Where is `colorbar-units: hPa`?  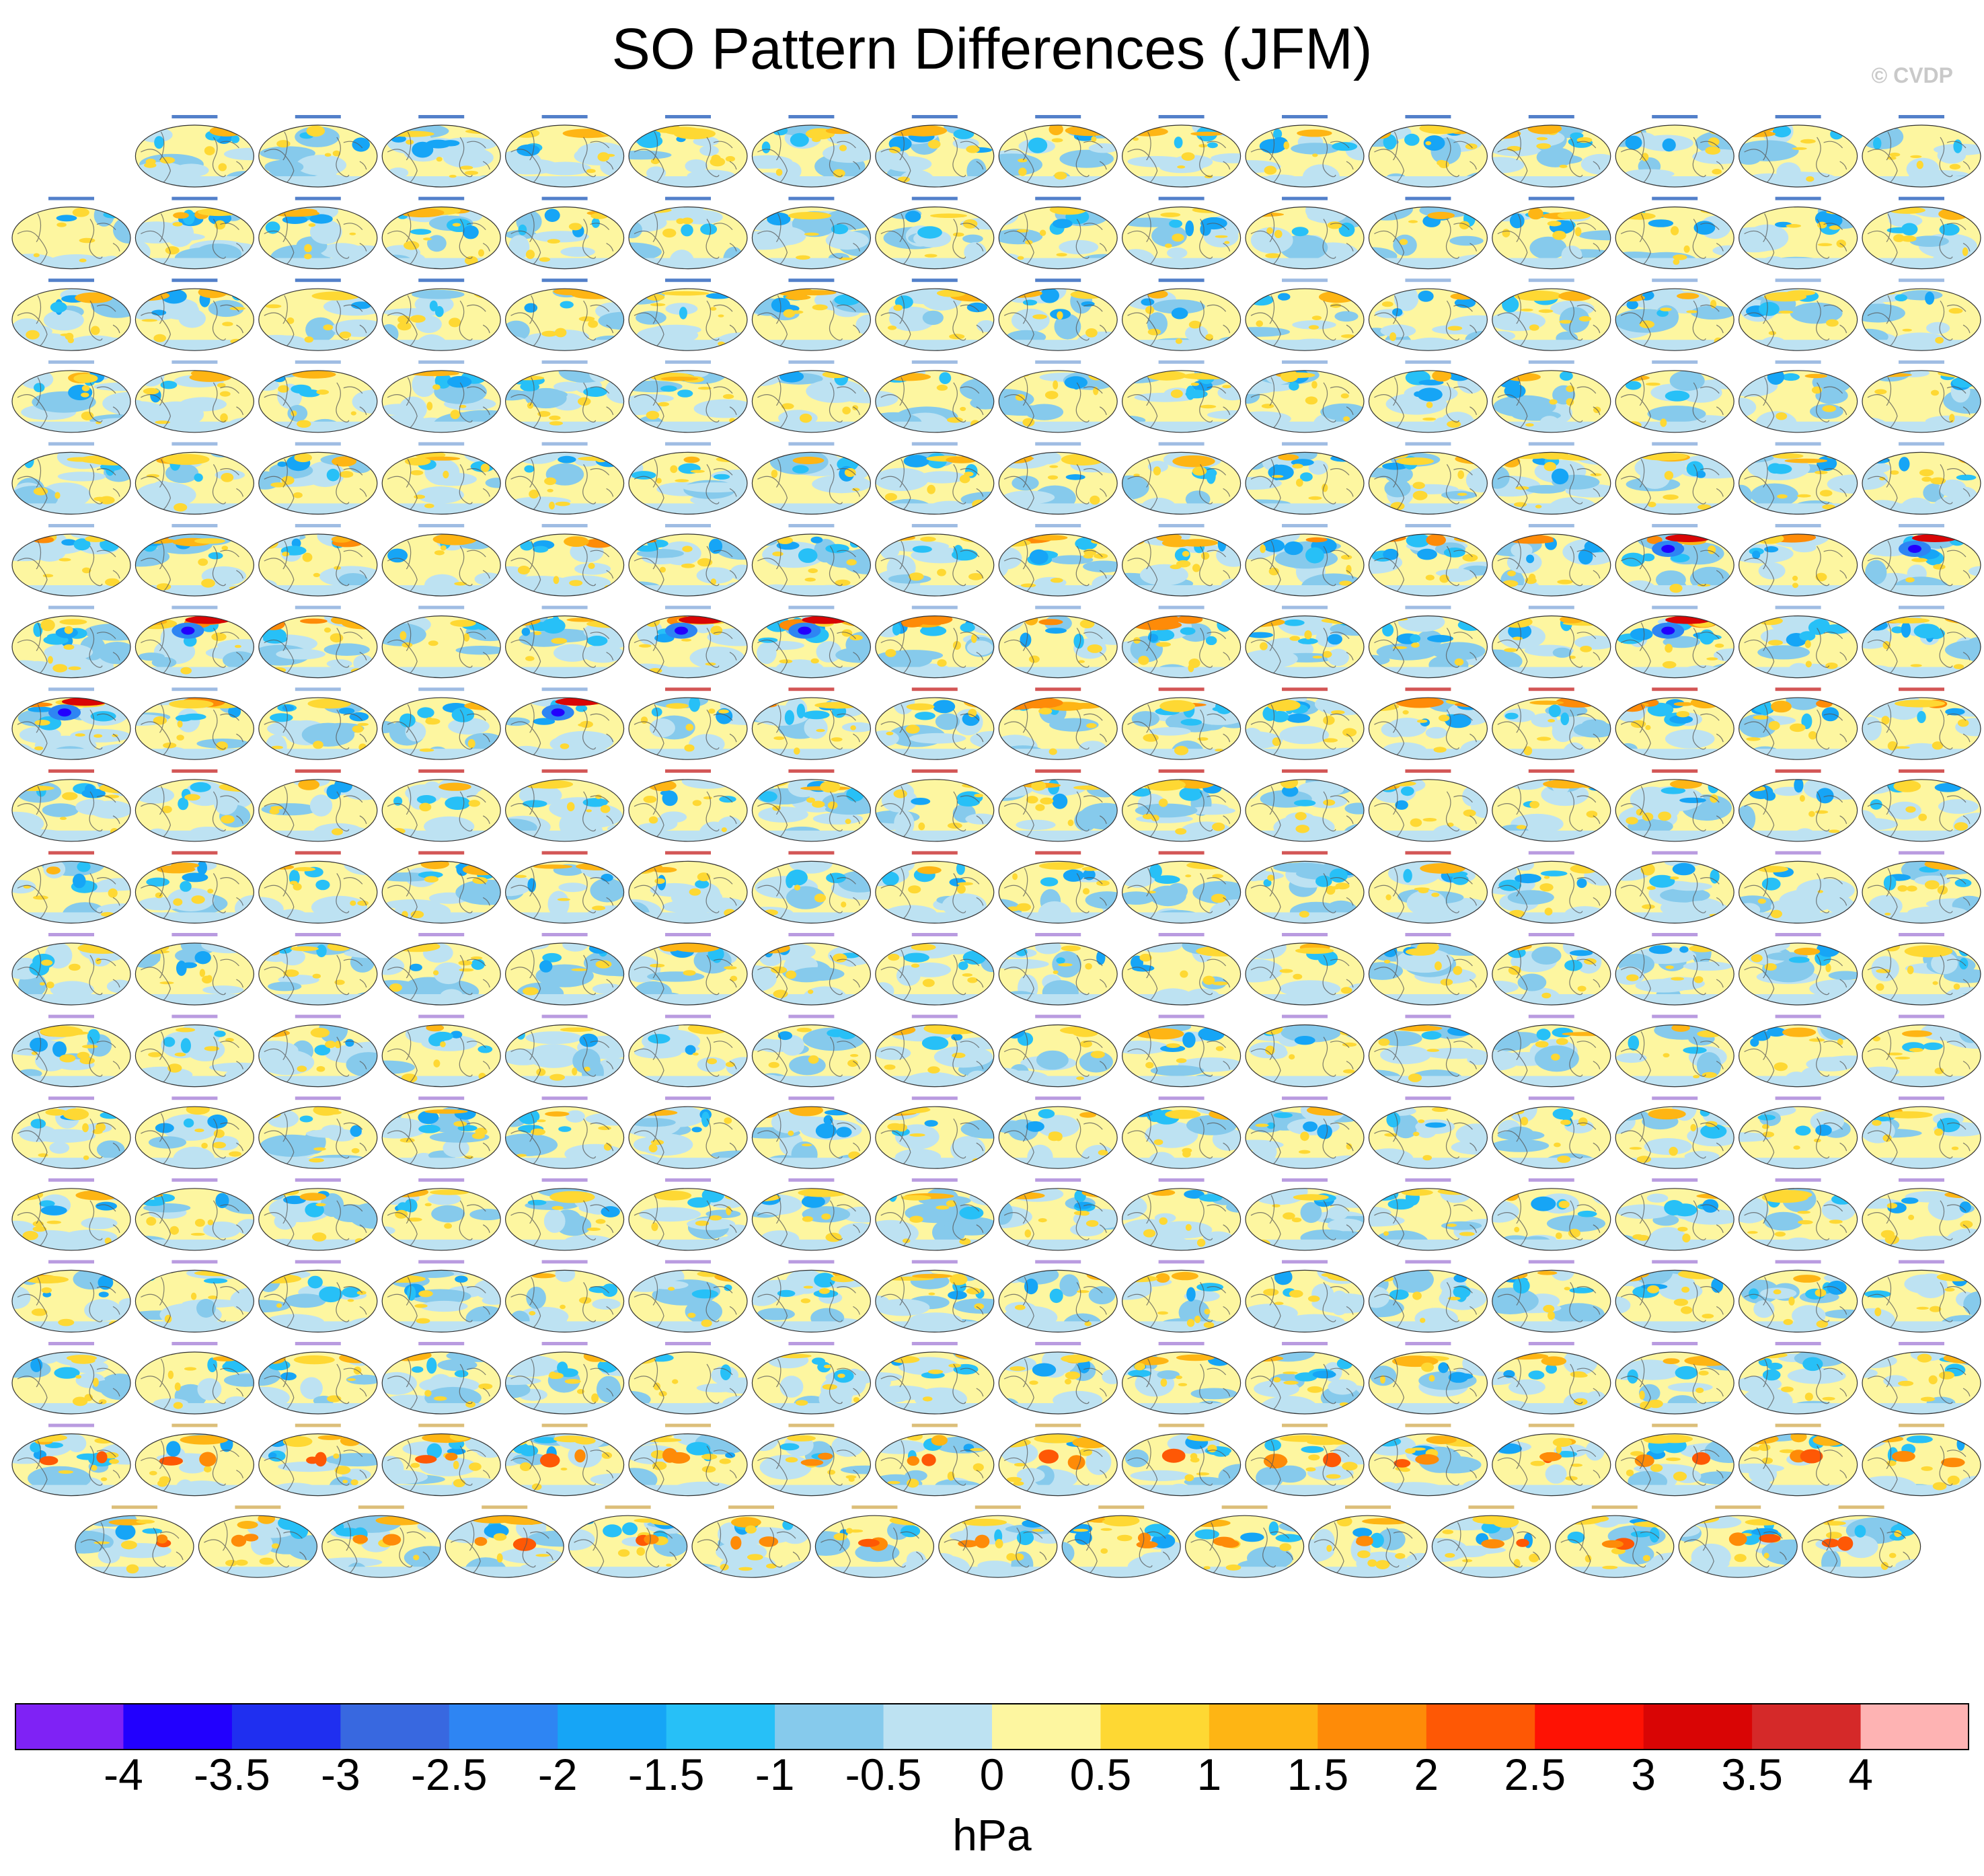 colorbar-units: hPa is located at coordinates (992, 1835).